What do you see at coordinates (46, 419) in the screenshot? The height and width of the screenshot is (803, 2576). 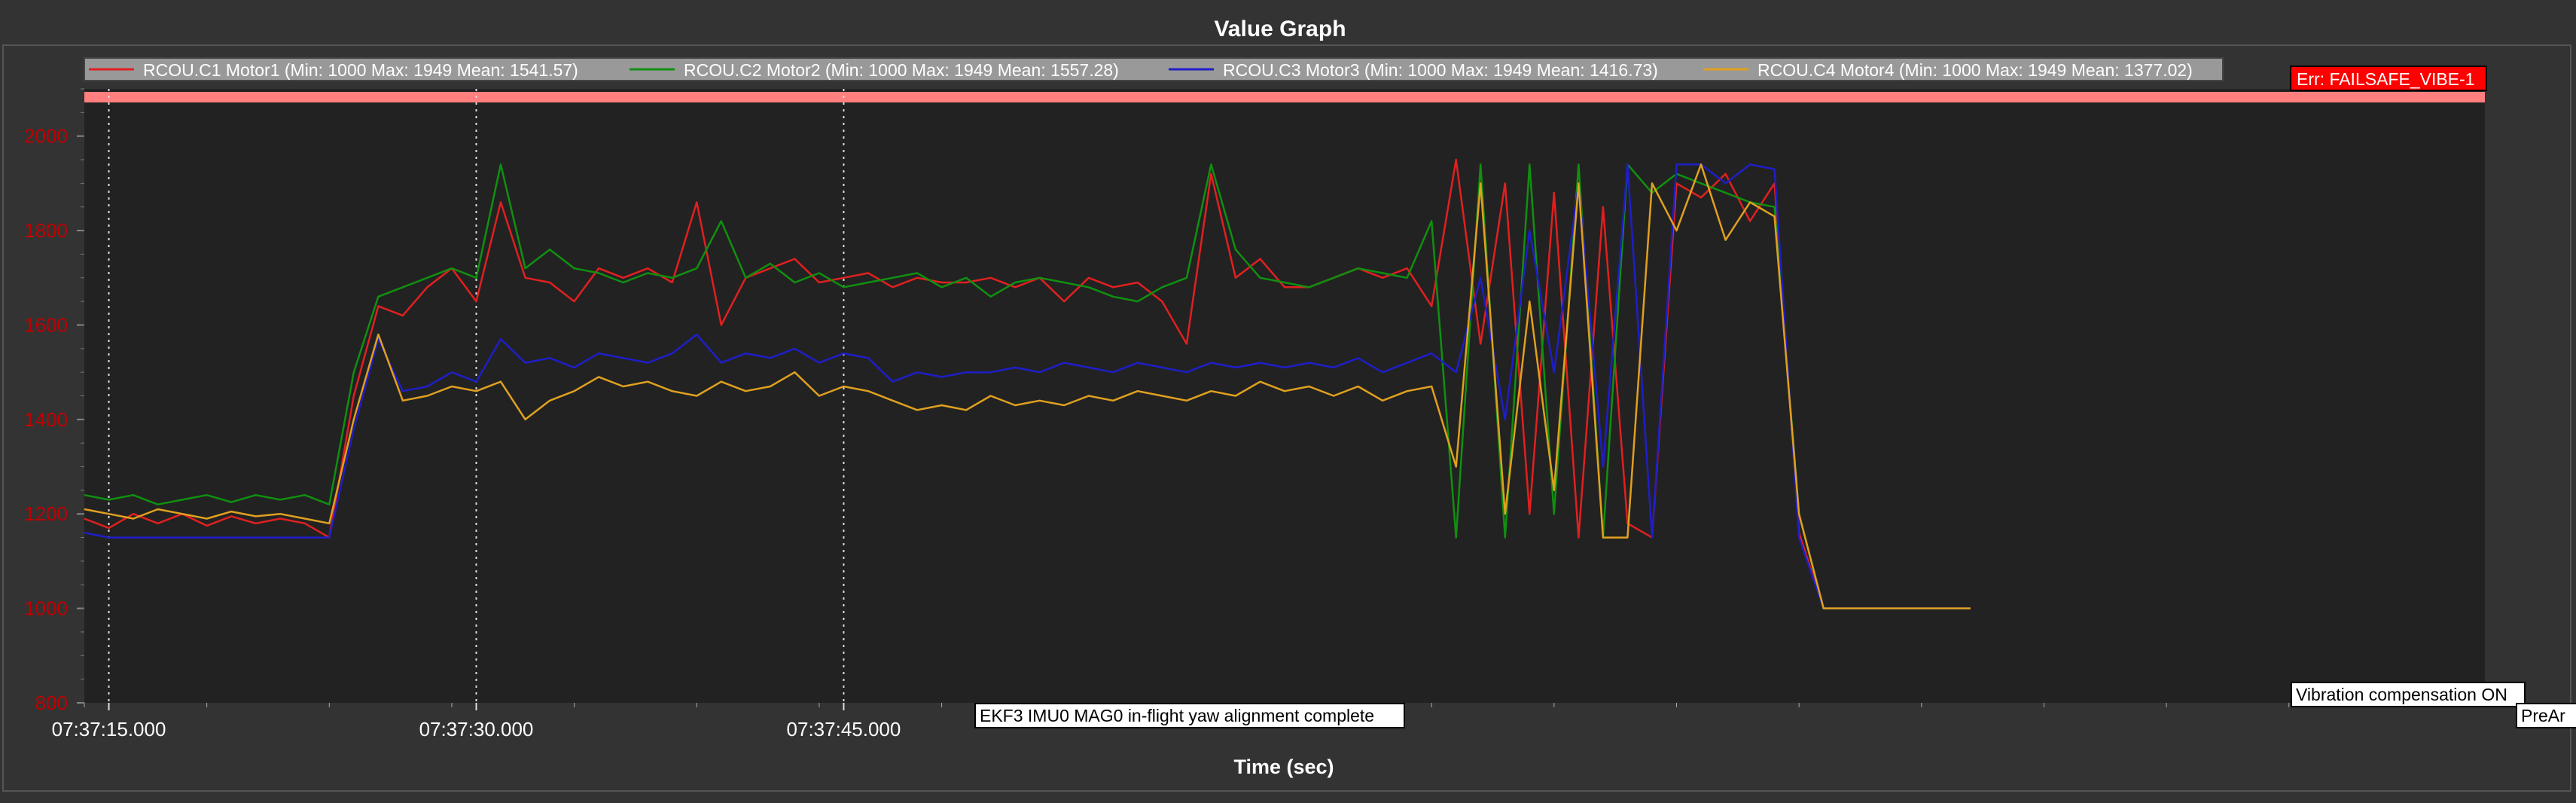 I see `y-tick-label: 1400` at bounding box center [46, 419].